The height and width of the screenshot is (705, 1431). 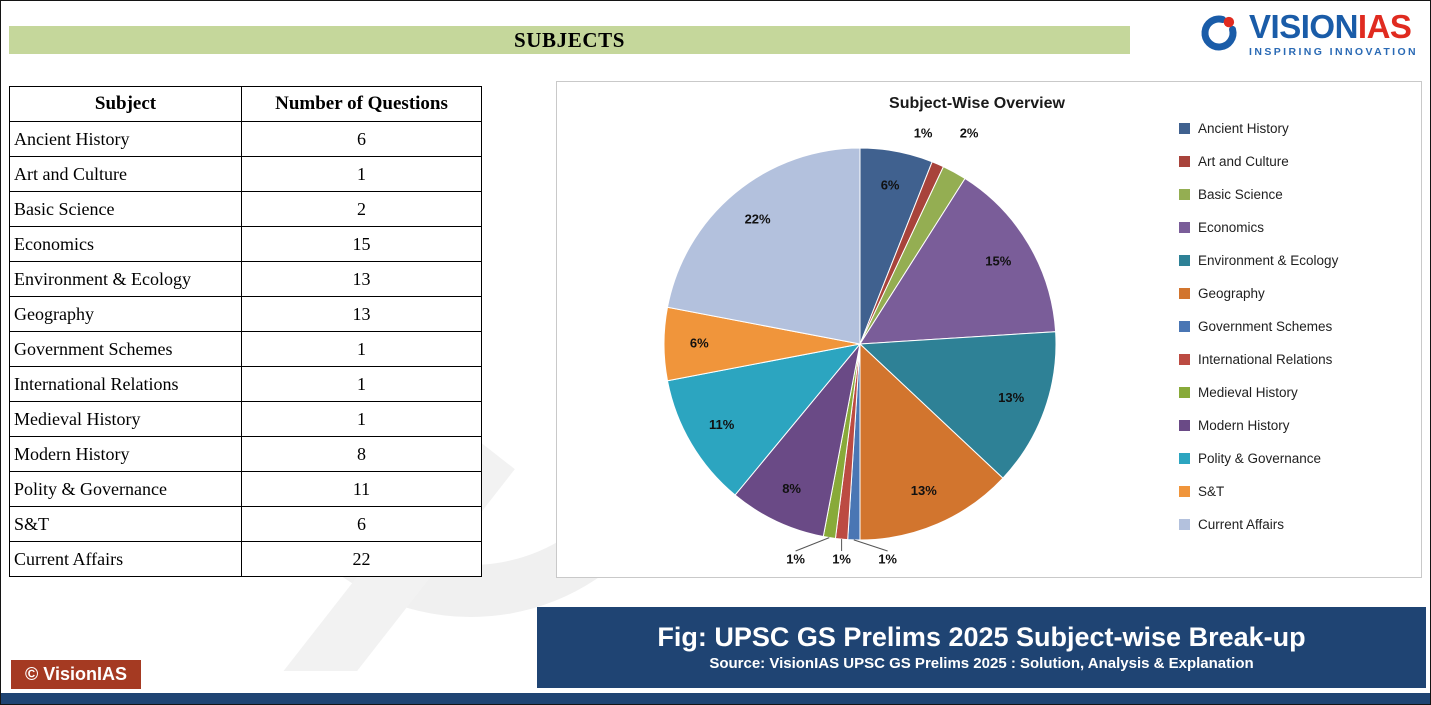 I want to click on legend-label: International Relations, so click(x=1265, y=359).